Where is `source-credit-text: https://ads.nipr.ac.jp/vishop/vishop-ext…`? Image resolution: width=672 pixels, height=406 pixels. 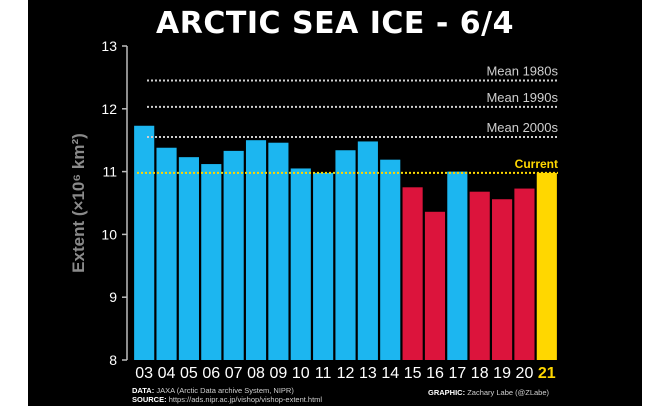 source-credit-text: https://ads.nipr.ac.jp/vishop/vishop-ext… is located at coordinates (245, 399).